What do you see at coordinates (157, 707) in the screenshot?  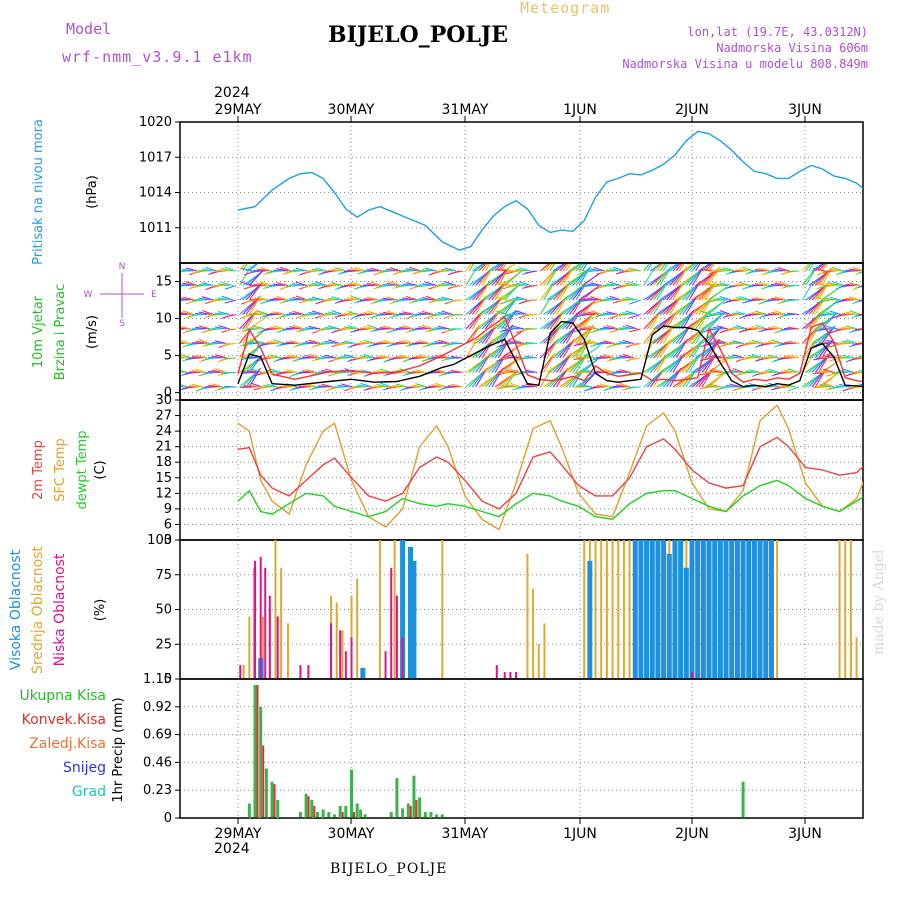 I see `ytick-label-precip-4: 0.92` at bounding box center [157, 707].